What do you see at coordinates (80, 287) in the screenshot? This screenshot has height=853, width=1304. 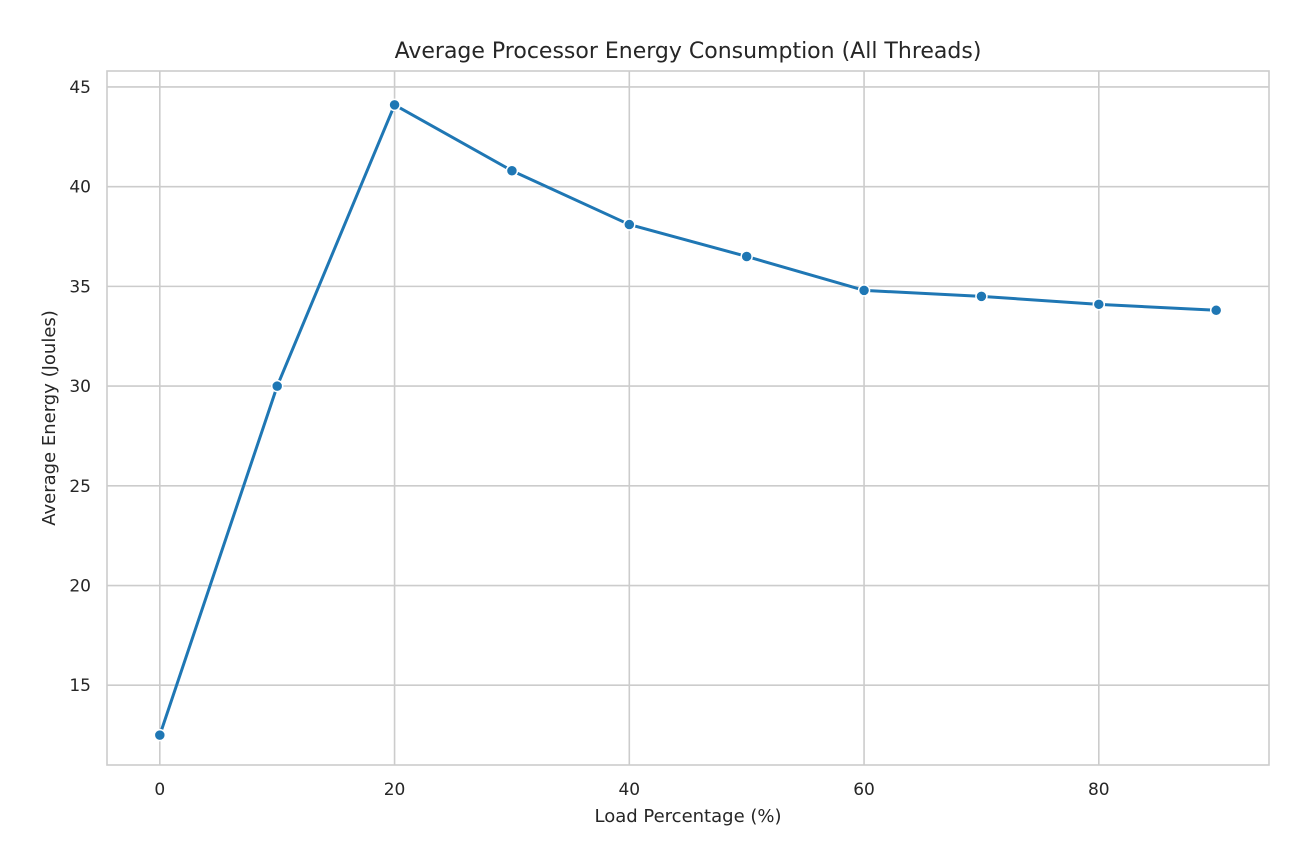 I see `y-tick-label: 35` at bounding box center [80, 287].